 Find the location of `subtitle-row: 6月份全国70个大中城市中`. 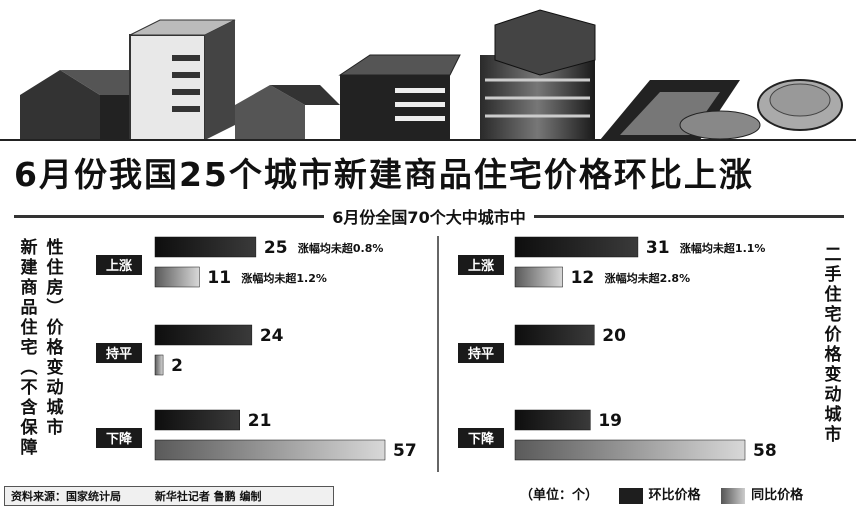

subtitle-row: 6月份全国70个大中城市中 is located at coordinates (429, 216).